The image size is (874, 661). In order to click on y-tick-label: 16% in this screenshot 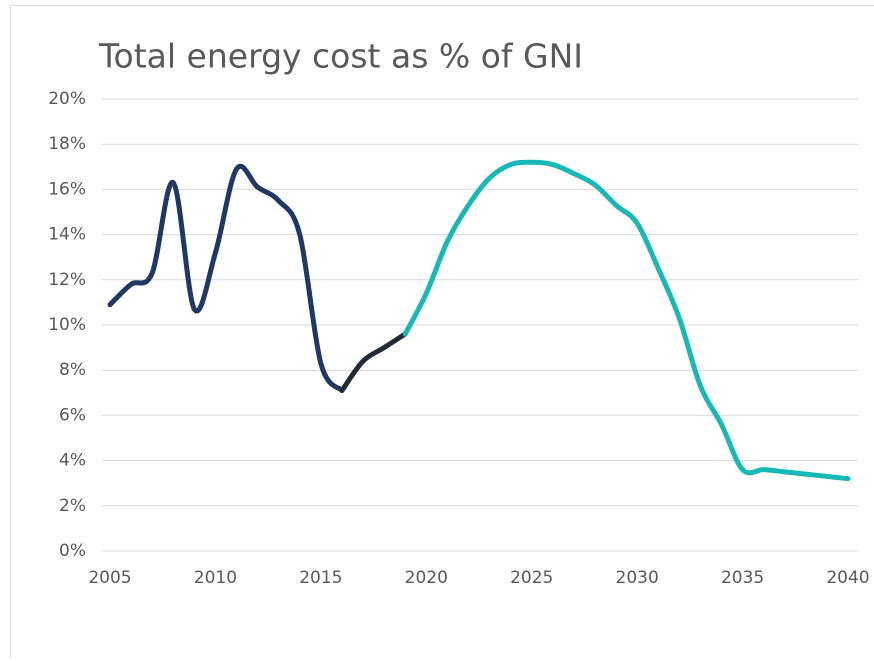, I will do `click(67, 189)`.